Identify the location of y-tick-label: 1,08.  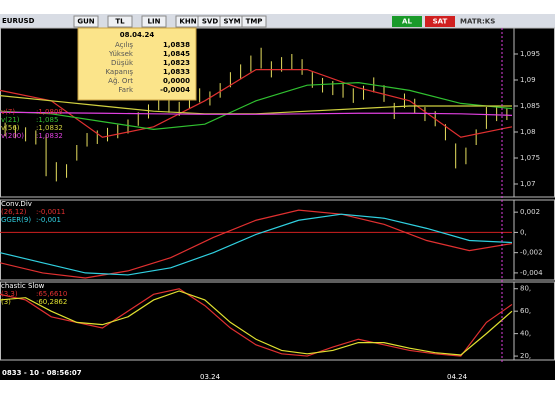
(528, 132).